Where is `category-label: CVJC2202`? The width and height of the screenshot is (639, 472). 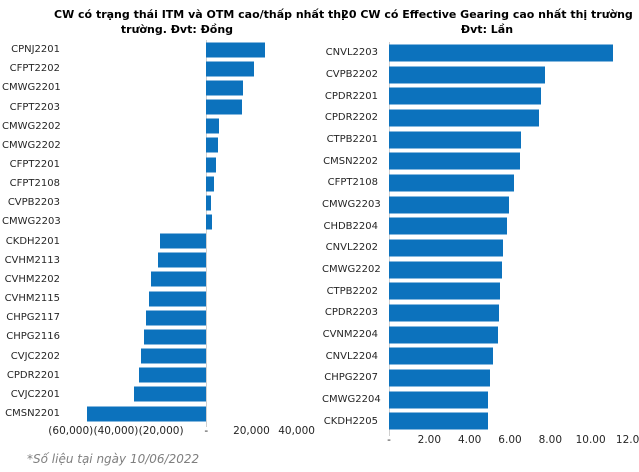 category-label: CVJC2202 is located at coordinates (35, 356).